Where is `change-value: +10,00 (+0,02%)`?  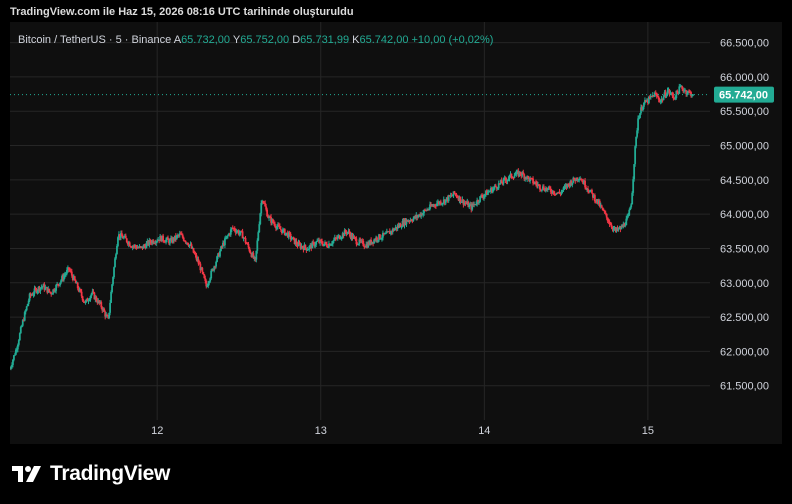 change-value: +10,00 (+0,02%) is located at coordinates (452, 40).